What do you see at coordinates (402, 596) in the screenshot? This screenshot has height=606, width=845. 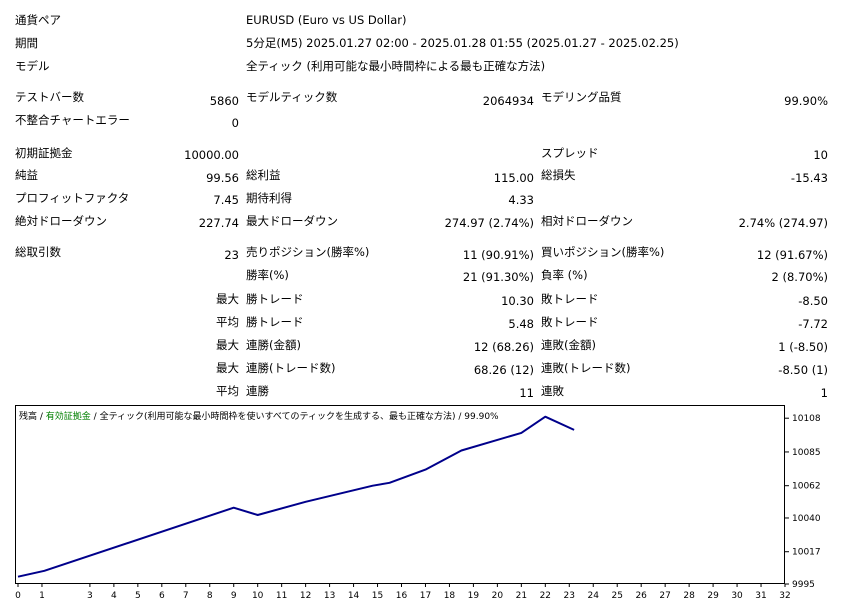 I see `x-tick-label: 16` at bounding box center [402, 596].